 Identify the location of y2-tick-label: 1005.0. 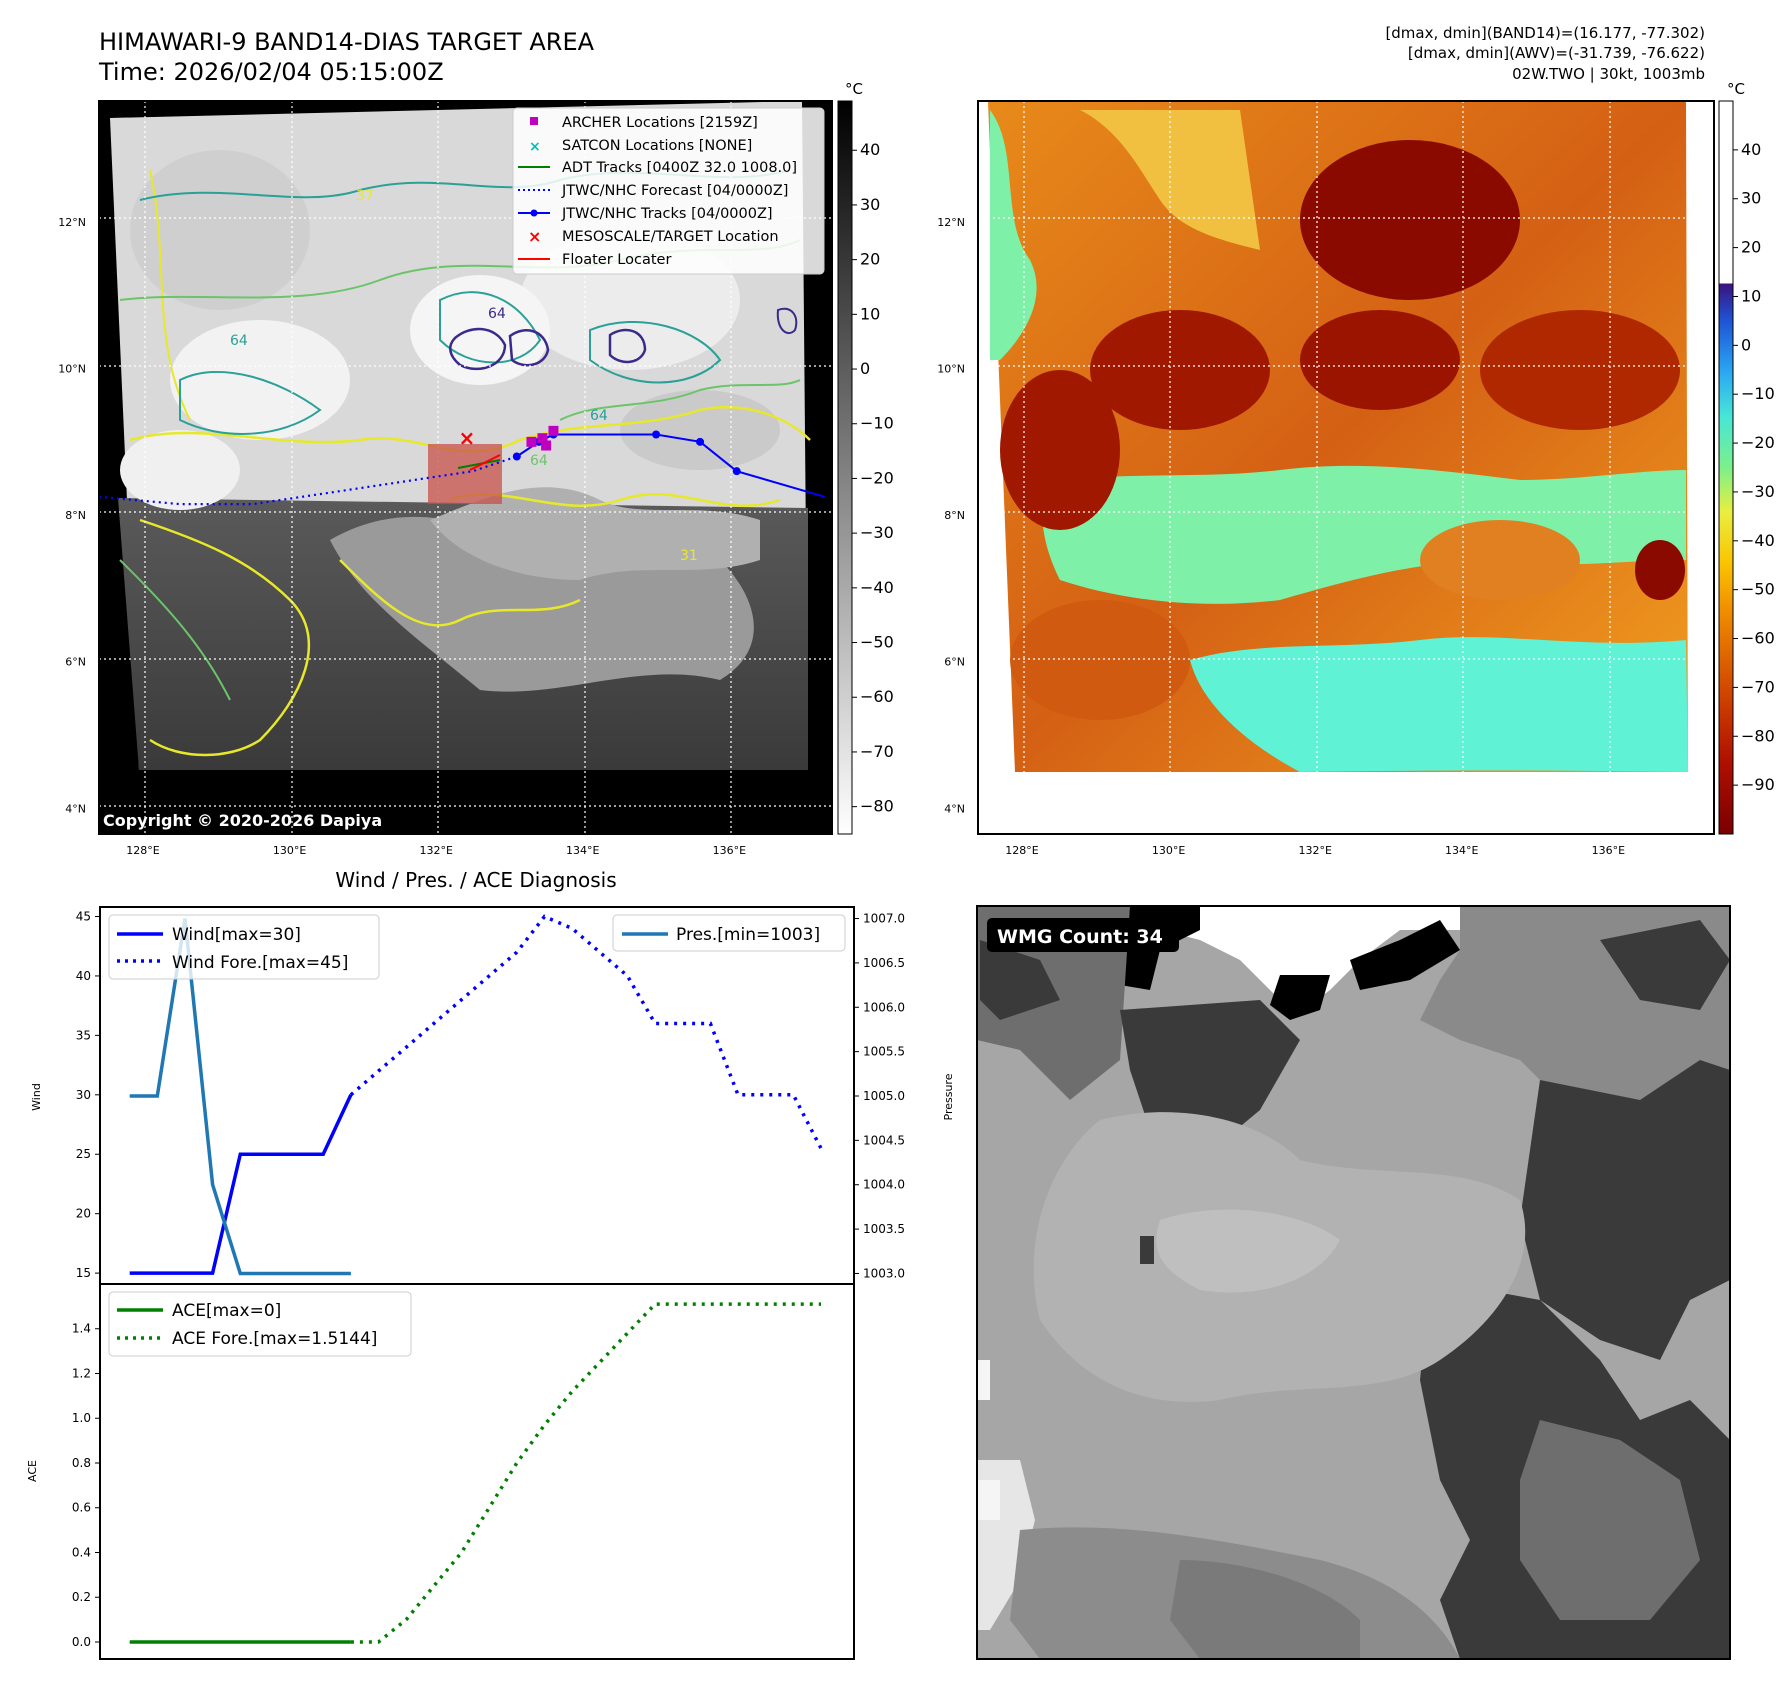
(884, 1096).